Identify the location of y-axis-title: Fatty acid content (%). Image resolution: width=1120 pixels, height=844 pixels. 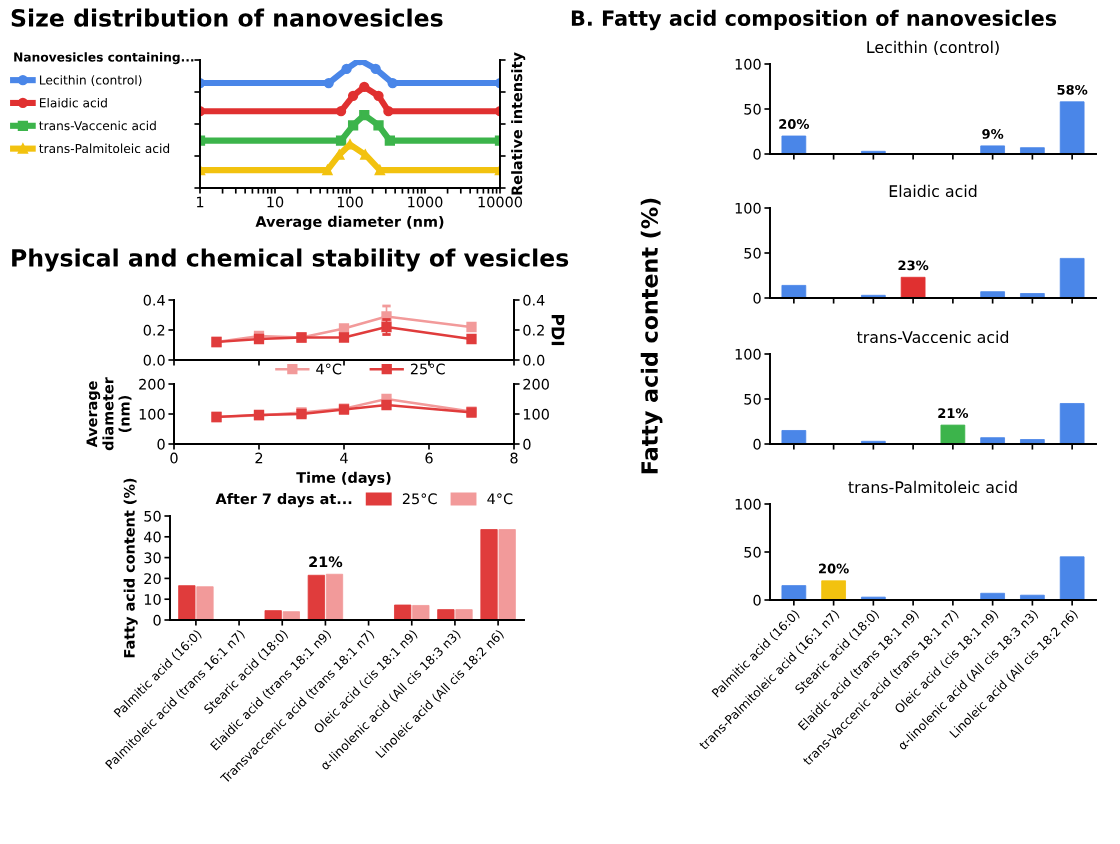
(651, 336).